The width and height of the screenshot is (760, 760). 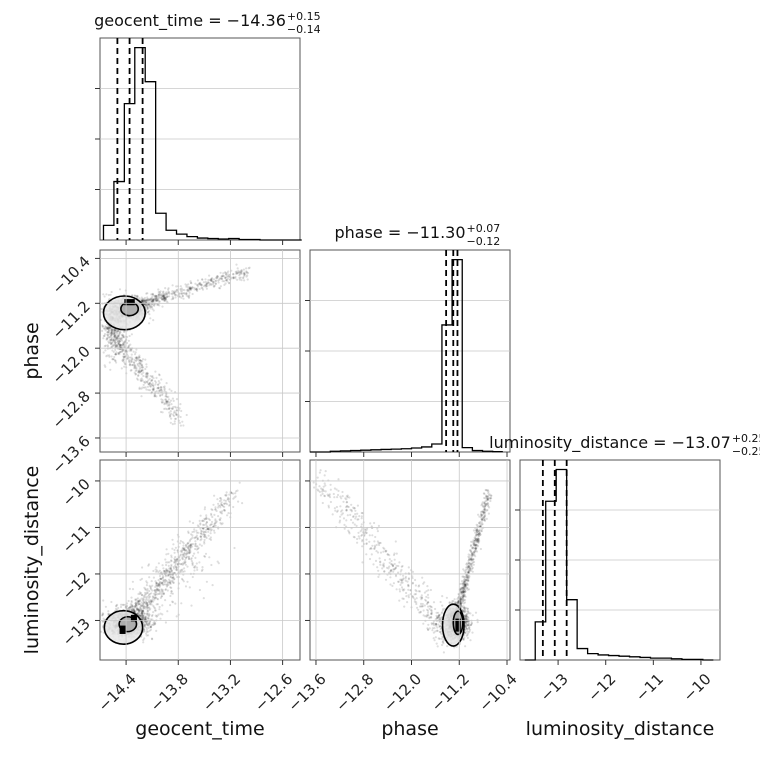 What do you see at coordinates (187, 581) in the screenshot?
I see `luminosity-distance-vs-geocent-time-point-1921` at bounding box center [187, 581].